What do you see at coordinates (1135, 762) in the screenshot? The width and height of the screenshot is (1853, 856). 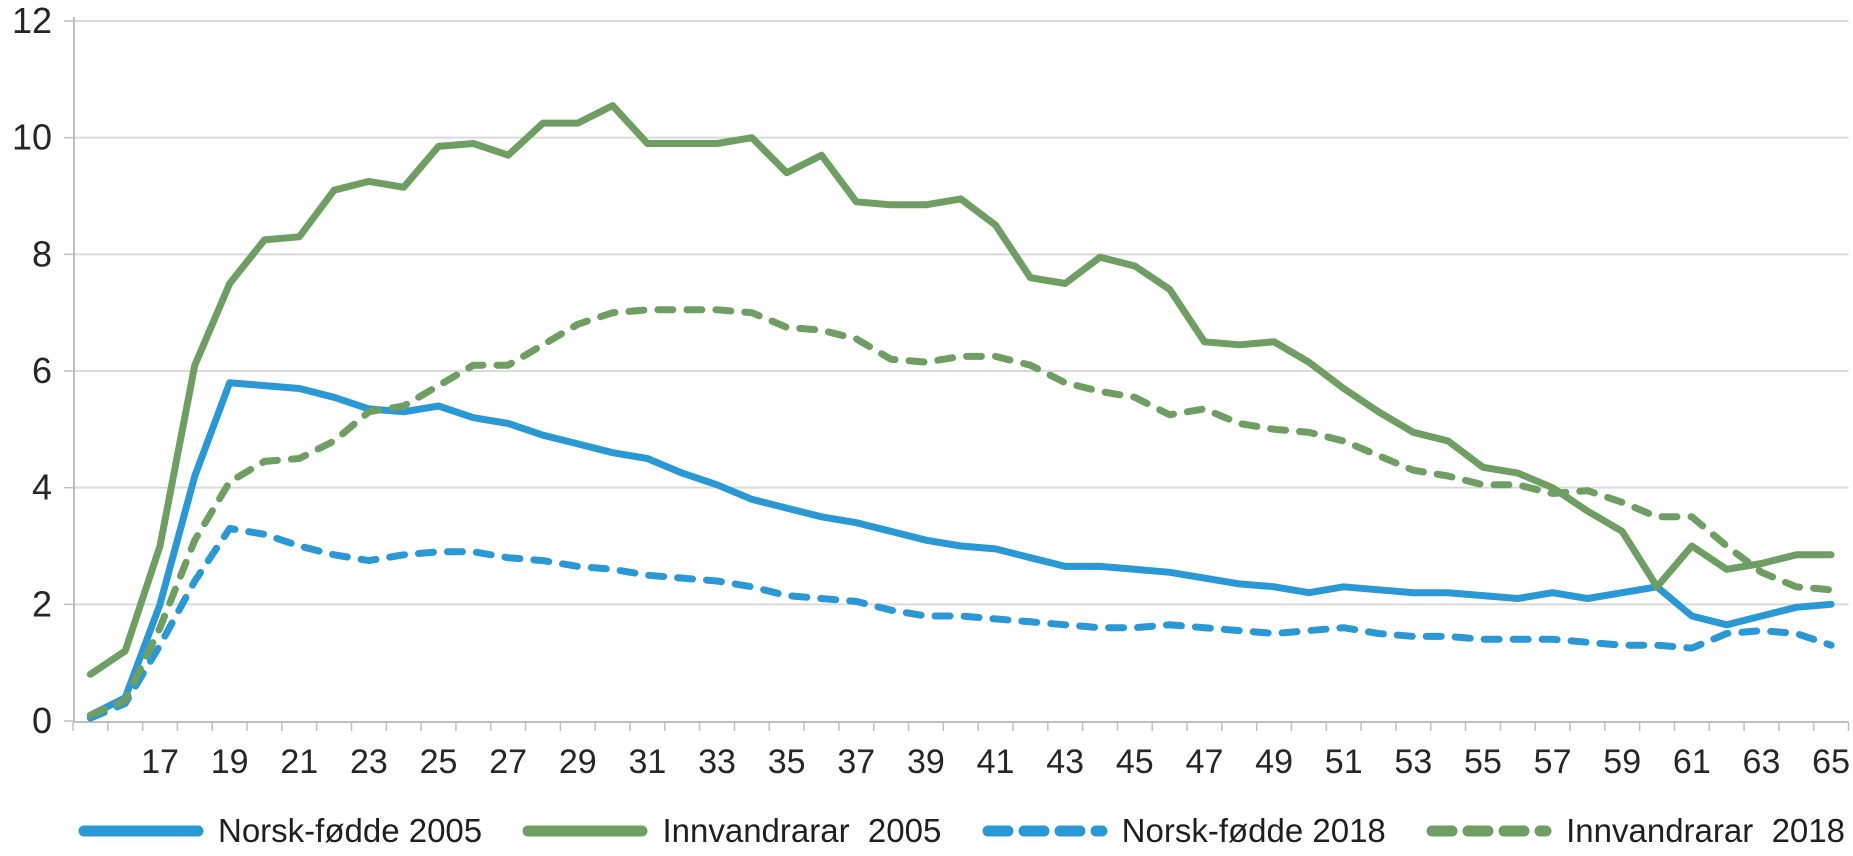 I see `x-axis-label: 45` at bounding box center [1135, 762].